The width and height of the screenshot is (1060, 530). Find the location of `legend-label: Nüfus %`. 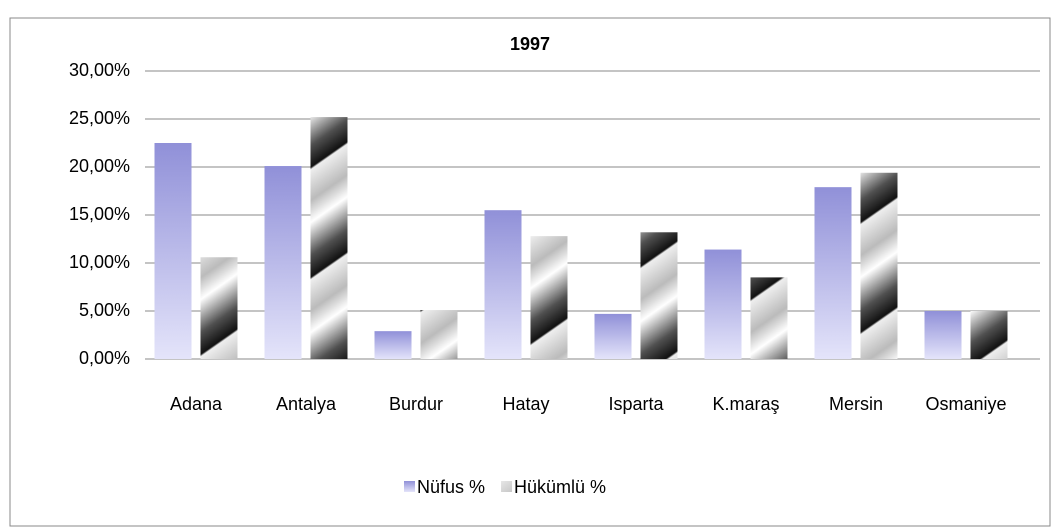

legend-label: Nüfus % is located at coordinates (451, 487).